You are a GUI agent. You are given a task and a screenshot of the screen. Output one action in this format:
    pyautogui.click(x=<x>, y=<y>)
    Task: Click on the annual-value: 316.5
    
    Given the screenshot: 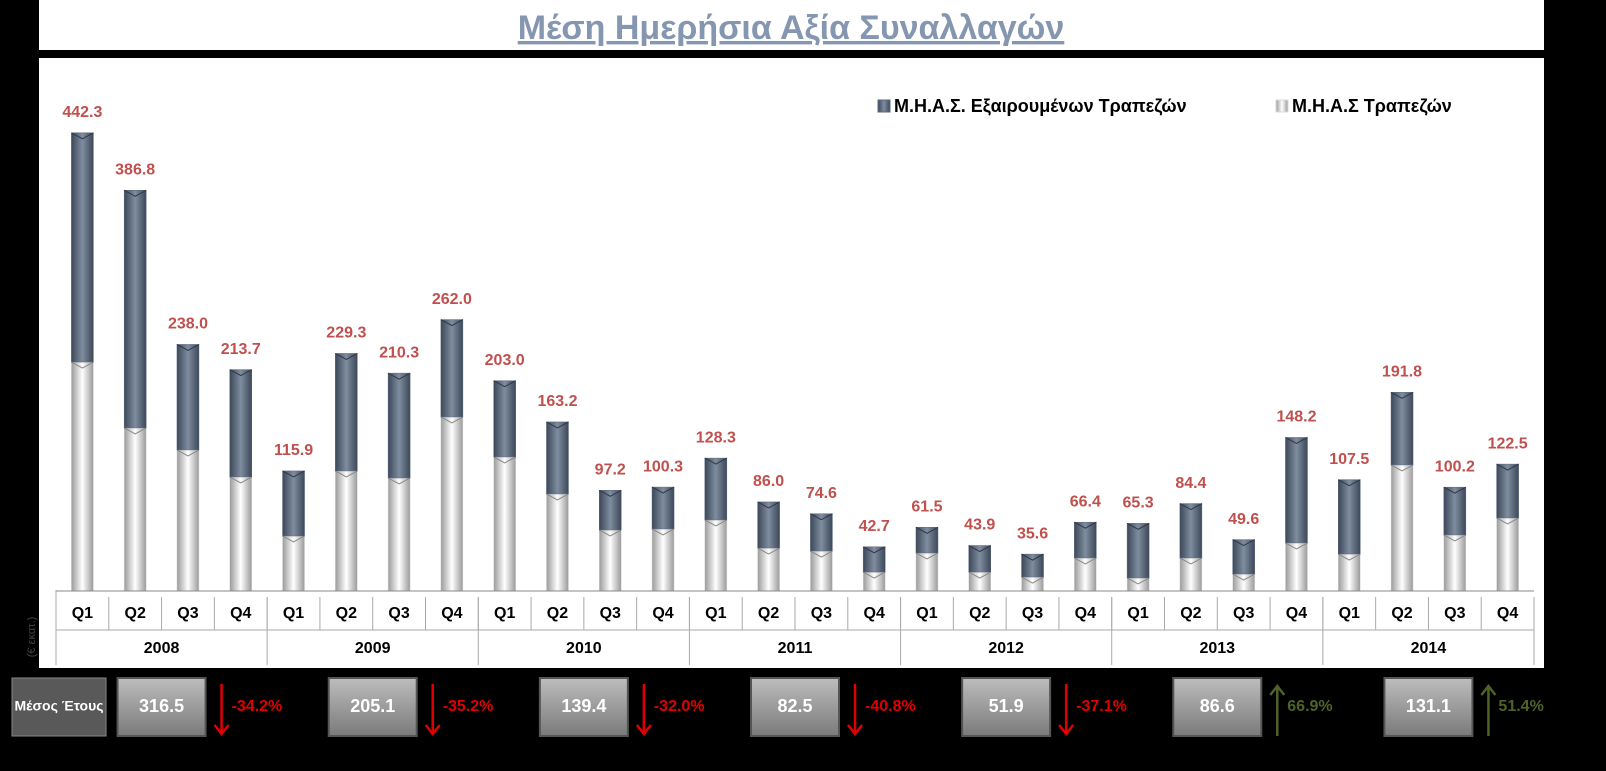 What is the action you would take?
    pyautogui.click(x=161, y=706)
    